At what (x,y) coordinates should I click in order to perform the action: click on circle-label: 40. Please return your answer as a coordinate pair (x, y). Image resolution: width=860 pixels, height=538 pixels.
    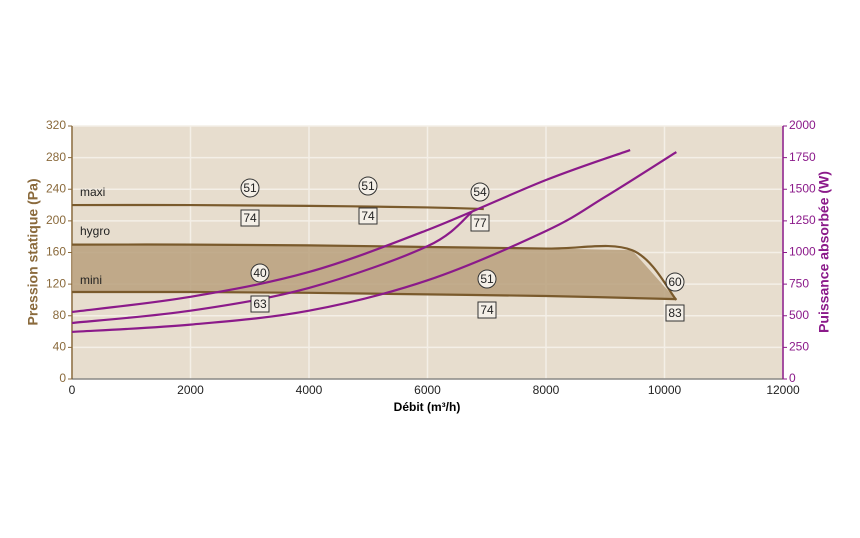
    Looking at the image, I should click on (260, 273).